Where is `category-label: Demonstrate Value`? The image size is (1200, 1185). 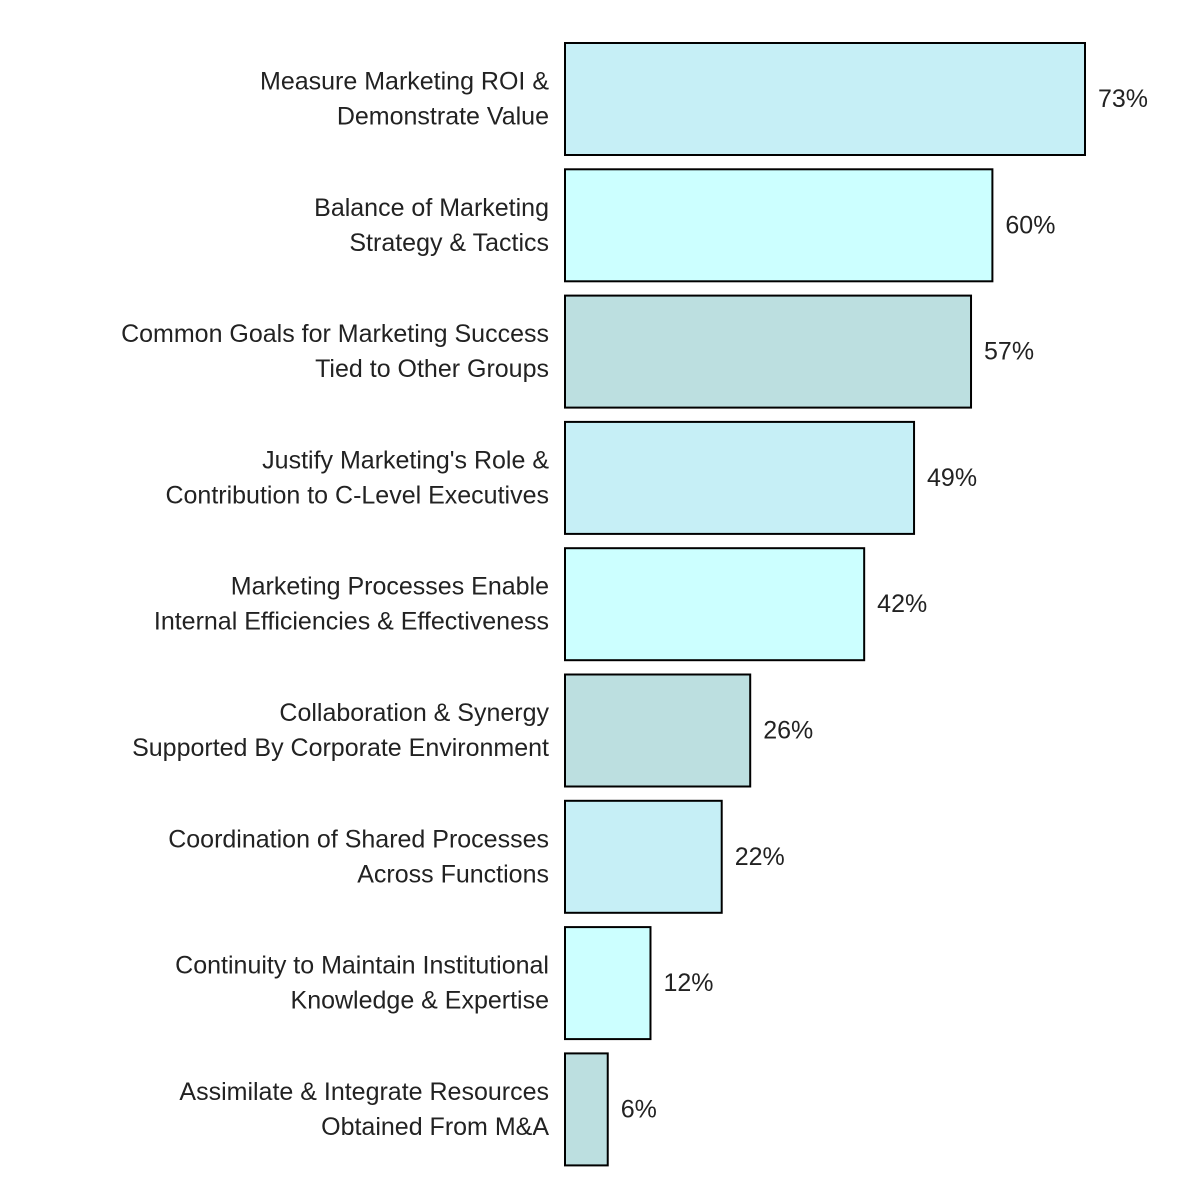 category-label: Demonstrate Value is located at coordinates (443, 117).